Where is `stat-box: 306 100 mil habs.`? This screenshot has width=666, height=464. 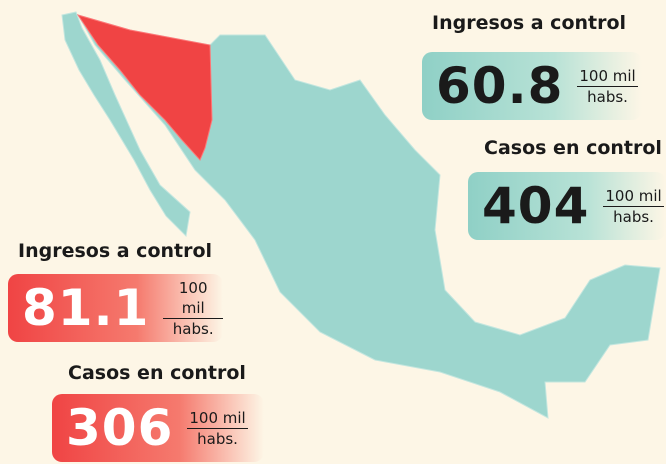
stat-box: 306 100 mil habs. is located at coordinates (158, 428).